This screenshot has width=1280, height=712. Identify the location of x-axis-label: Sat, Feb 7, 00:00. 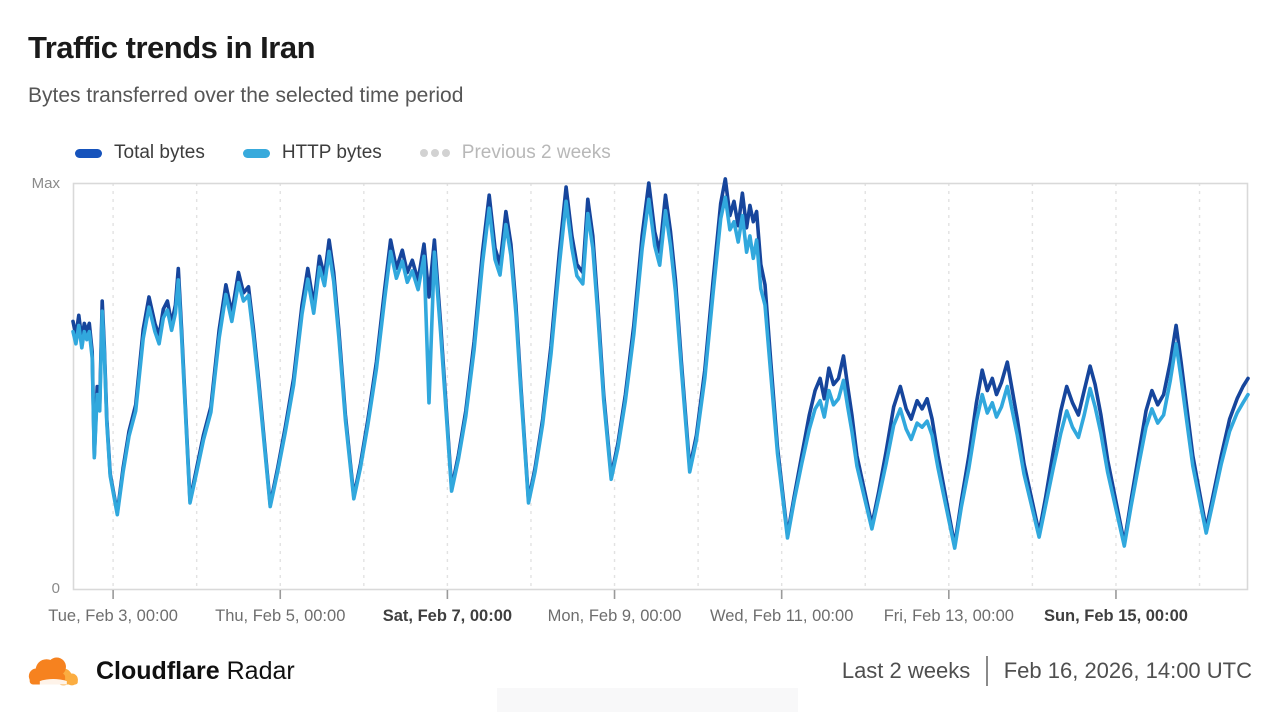
(447, 616).